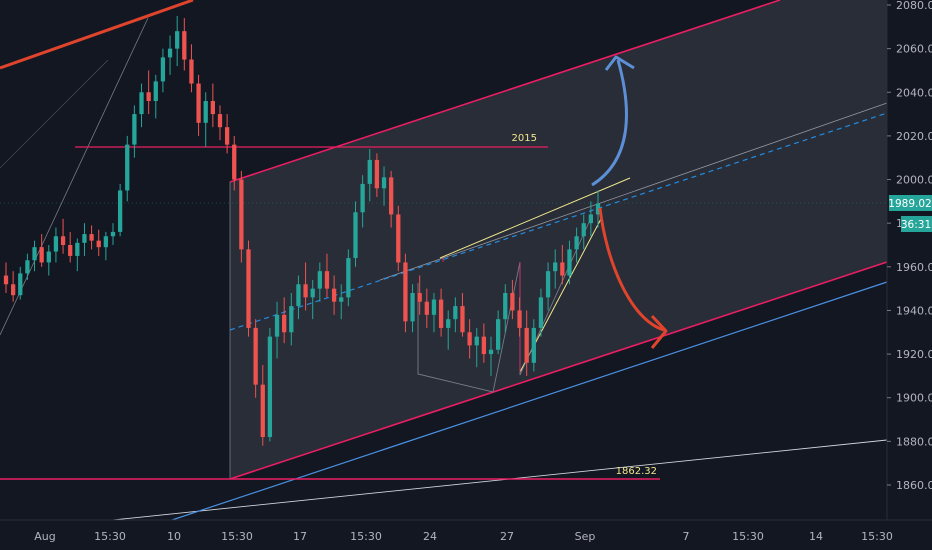 Image resolution: width=932 pixels, height=550 pixels. I want to click on grey-trendline-left, so click(74, 176).